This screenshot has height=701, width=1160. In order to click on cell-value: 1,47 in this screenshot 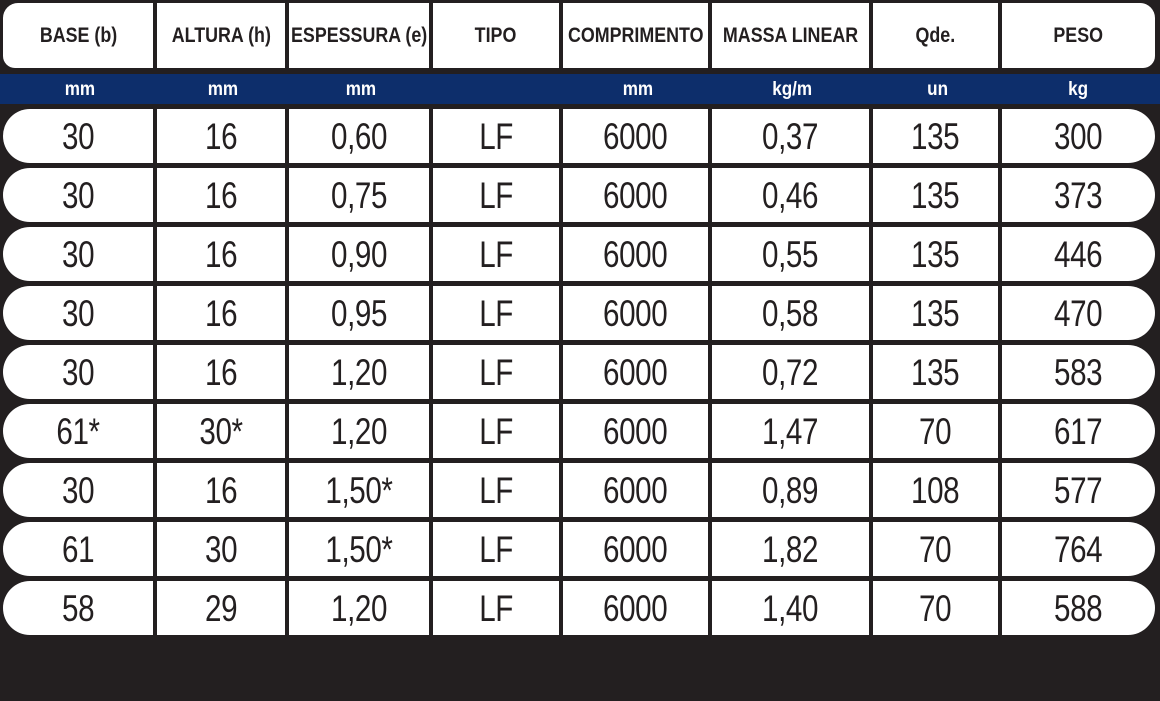, I will do `click(790, 431)`.